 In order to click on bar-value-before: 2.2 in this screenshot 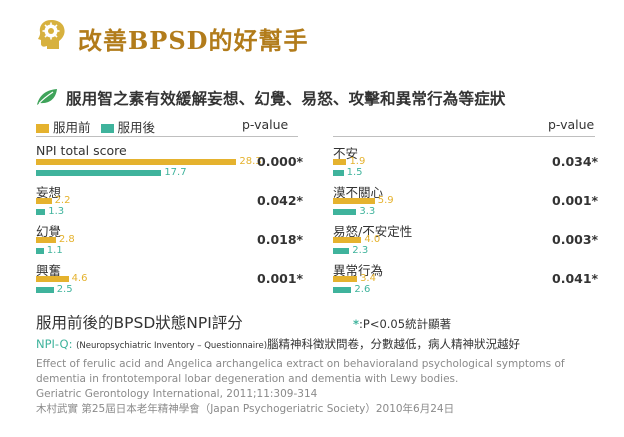, I will do `click(62, 200)`.